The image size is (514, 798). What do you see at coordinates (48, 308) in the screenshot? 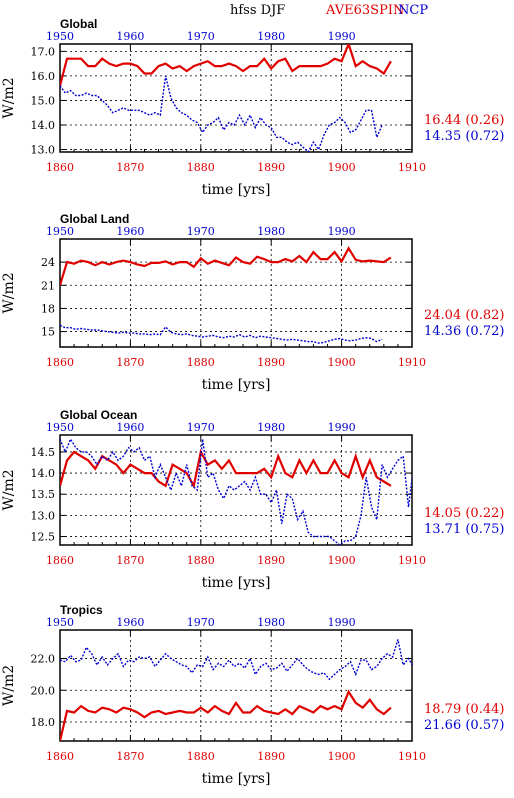
I see `y-tick-label: 18` at bounding box center [48, 308].